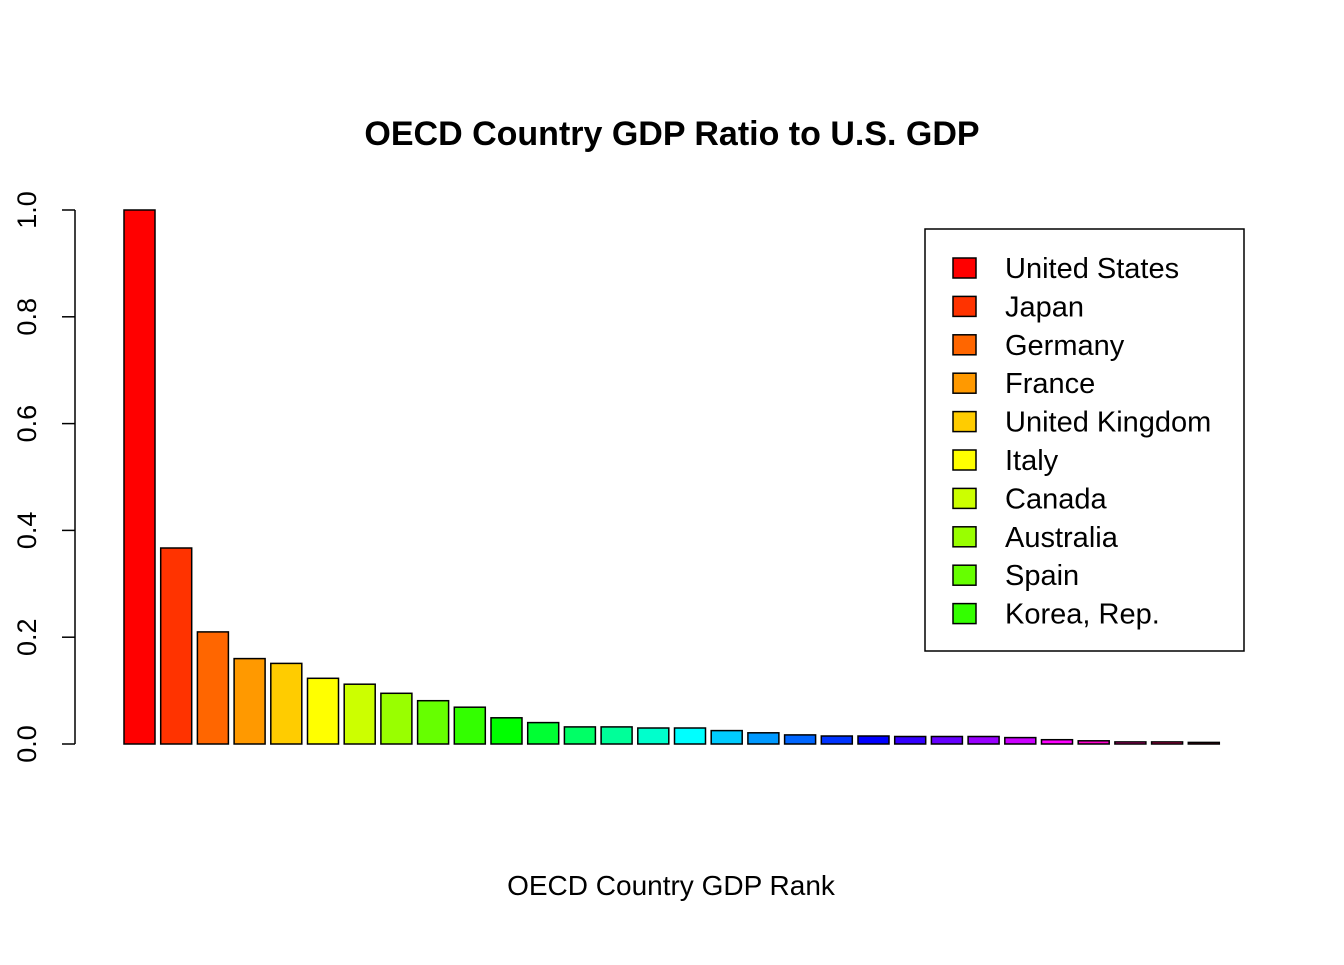  Describe the element at coordinates (27, 531) in the screenshot. I see `y-tick-label: 0.4` at that location.